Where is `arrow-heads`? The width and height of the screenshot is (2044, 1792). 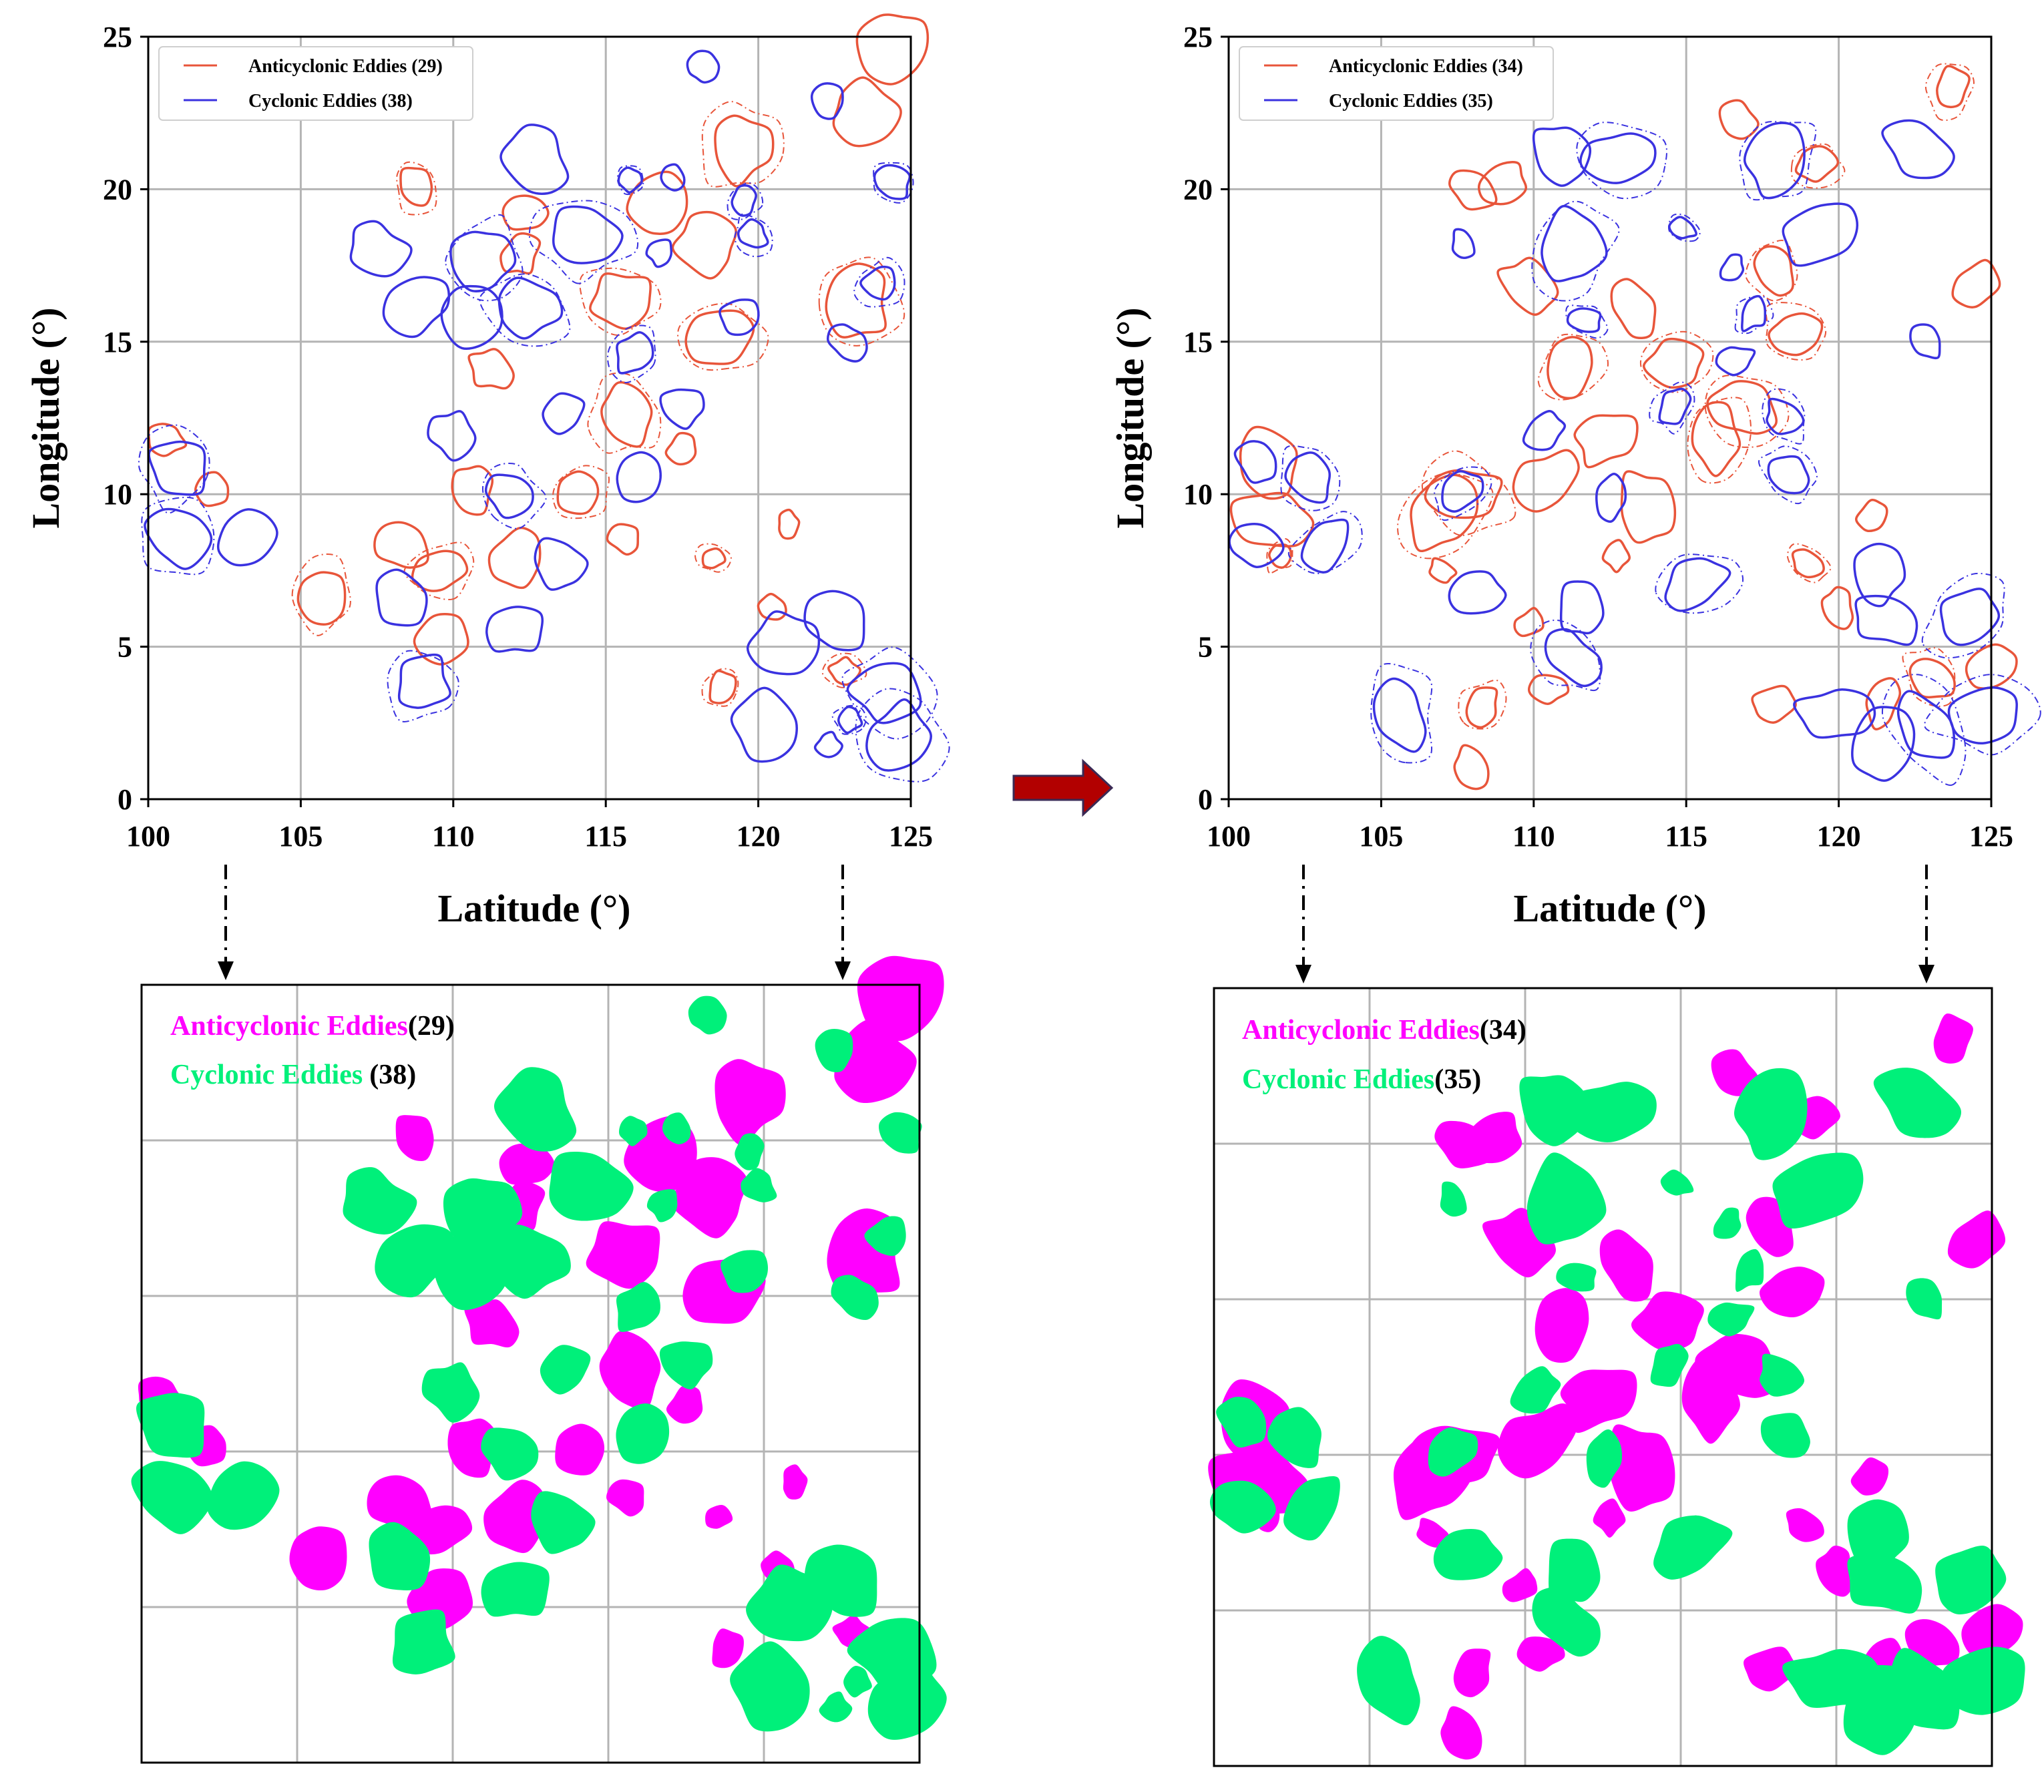
arrow-heads is located at coordinates (1076, 972).